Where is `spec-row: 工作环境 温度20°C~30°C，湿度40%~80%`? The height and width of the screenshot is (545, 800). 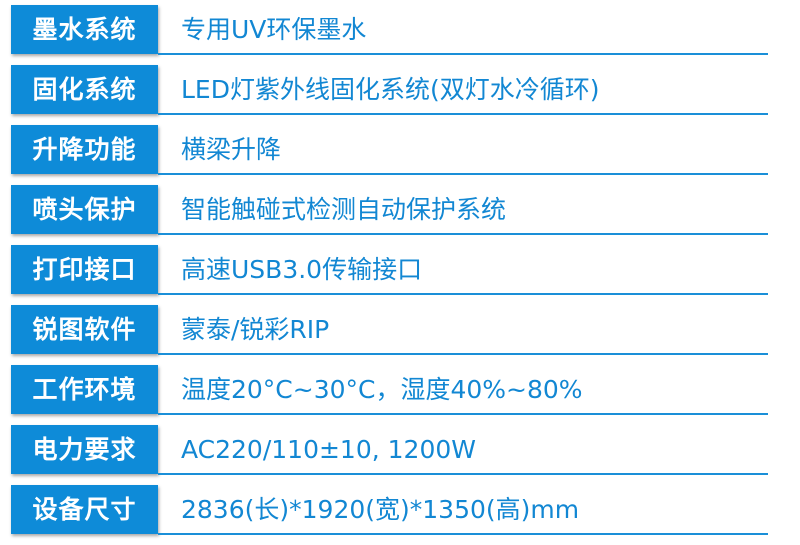
spec-row: 工作环境 温度20°C~30°C，湿度40%~80% is located at coordinates (400, 390).